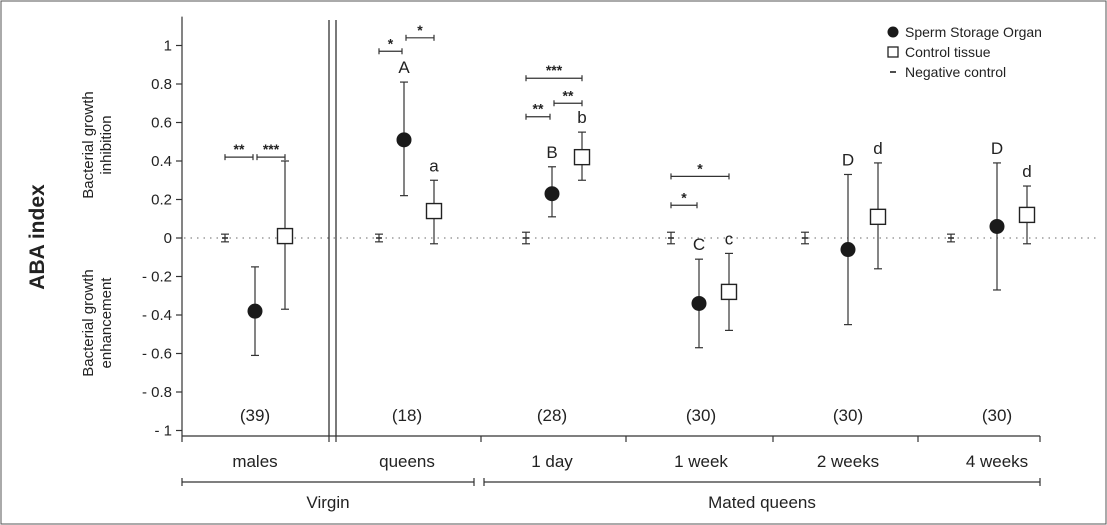  What do you see at coordinates (1027, 215) in the screenshot?
I see `4-weeks-ct-point` at bounding box center [1027, 215].